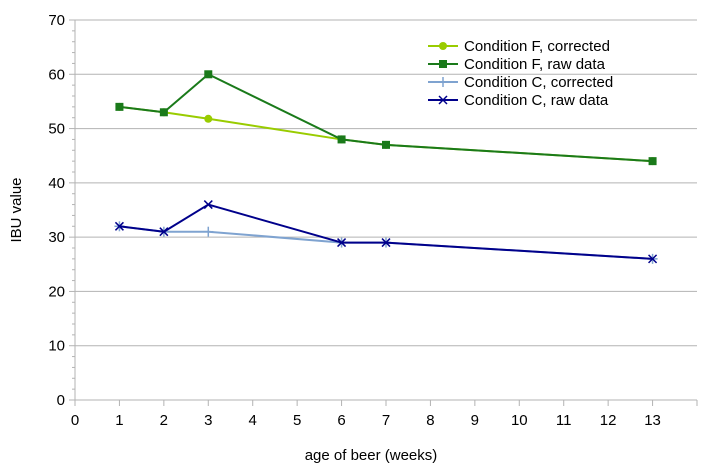 This screenshot has width=710, height=468. Describe the element at coordinates (164, 420) in the screenshot. I see `x-tick-label: 2` at that location.